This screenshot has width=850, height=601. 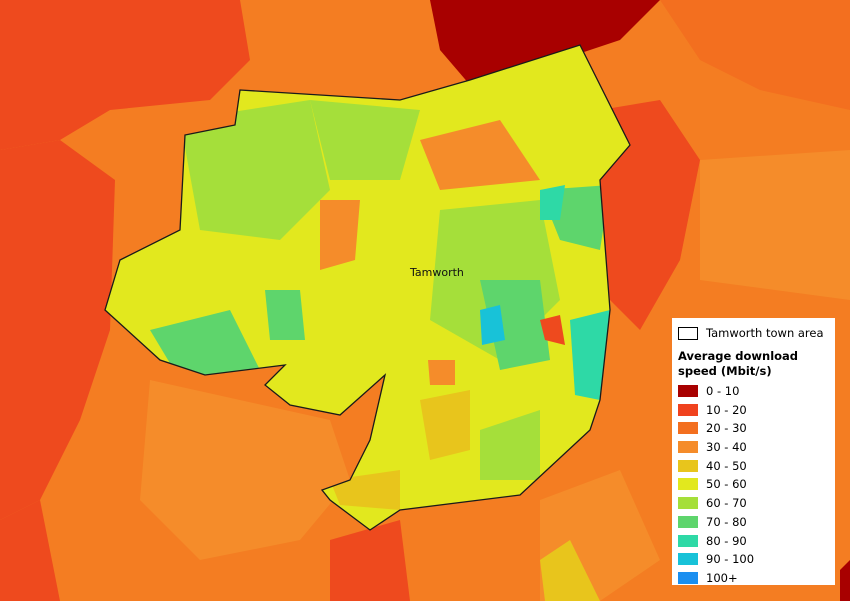 What do you see at coordinates (726, 447) in the screenshot?
I see `legend-label: 30 - 40` at bounding box center [726, 447].